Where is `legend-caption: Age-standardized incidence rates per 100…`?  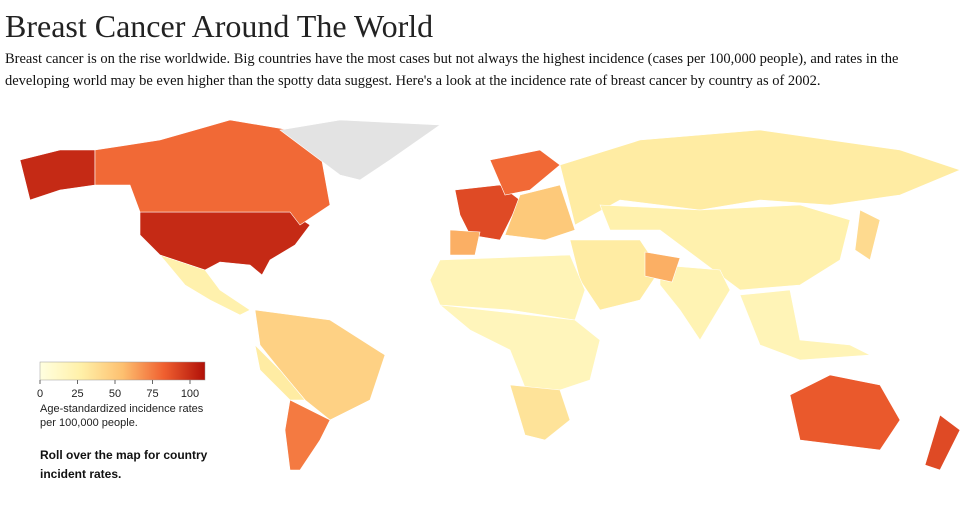
legend-caption: Age-standardized incidence rates per 100… is located at coordinates (122, 416).